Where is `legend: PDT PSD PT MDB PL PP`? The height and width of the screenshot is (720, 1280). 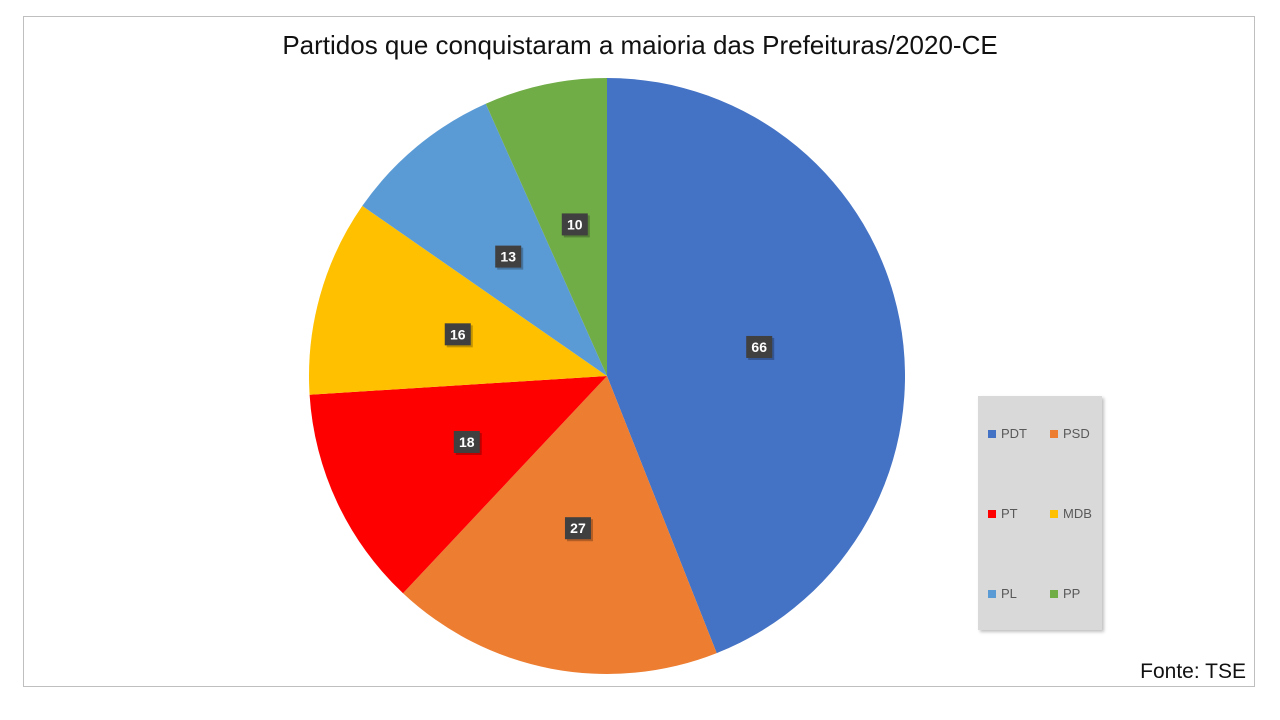 legend: PDT PSD PT MDB PL PP is located at coordinates (1040, 513).